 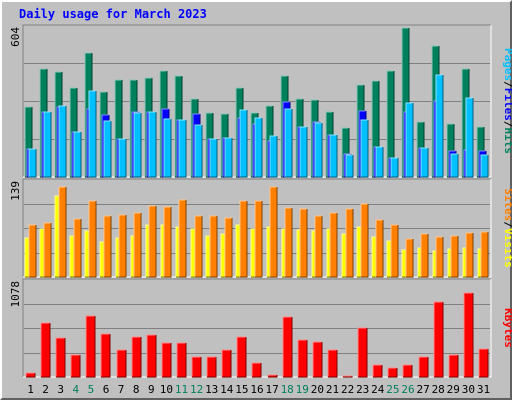 I want to click on hits-bar-day-24-fill, so click(x=375, y=129).